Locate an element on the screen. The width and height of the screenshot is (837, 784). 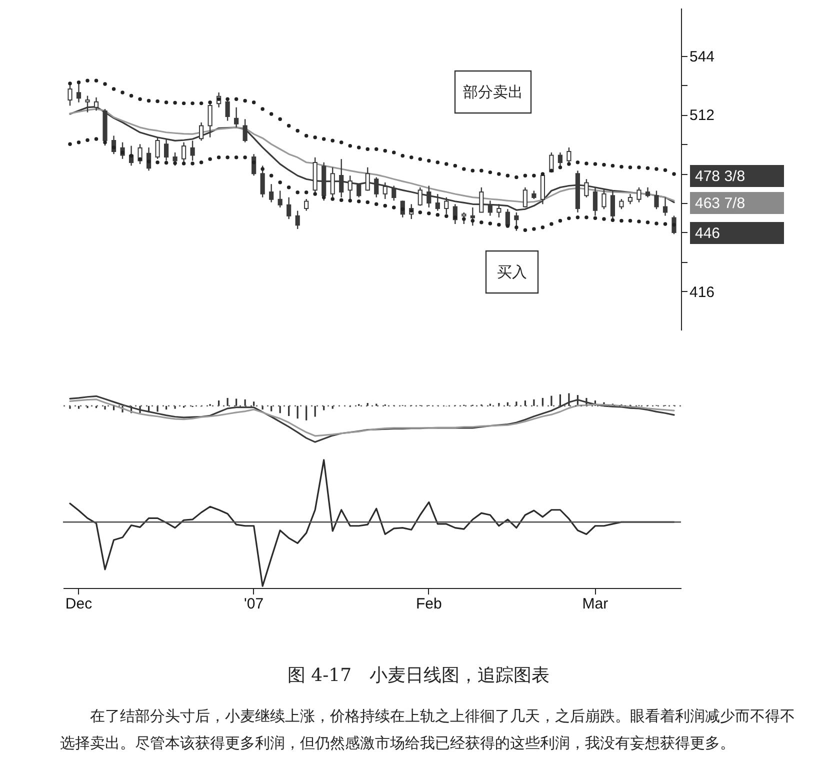
x-tick-label: Feb is located at coordinates (429, 604).